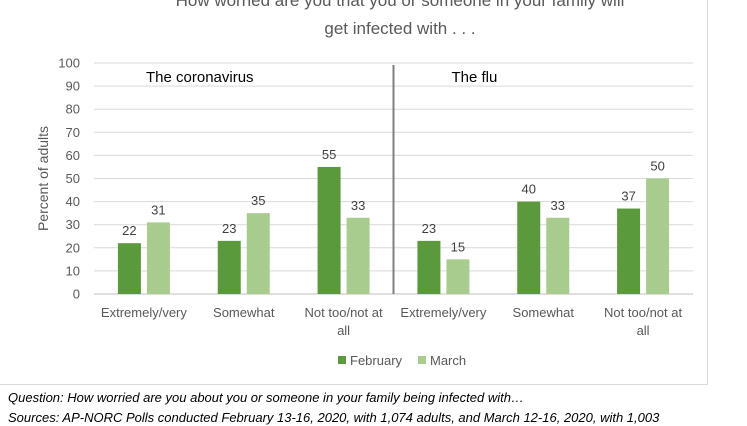 This screenshot has width=747, height=426. Describe the element at coordinates (448, 360) in the screenshot. I see `legend-label: March` at that location.